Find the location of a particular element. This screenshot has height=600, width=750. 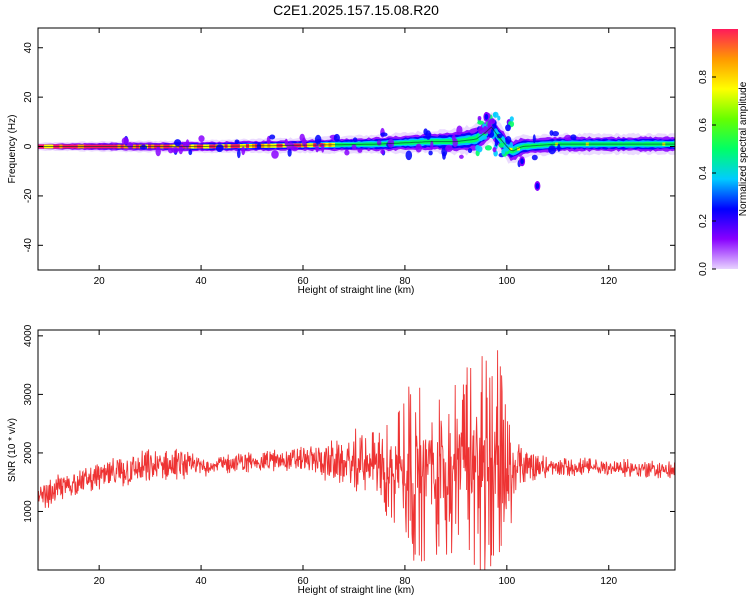

x-tick-label: 120 is located at coordinates (608, 281).